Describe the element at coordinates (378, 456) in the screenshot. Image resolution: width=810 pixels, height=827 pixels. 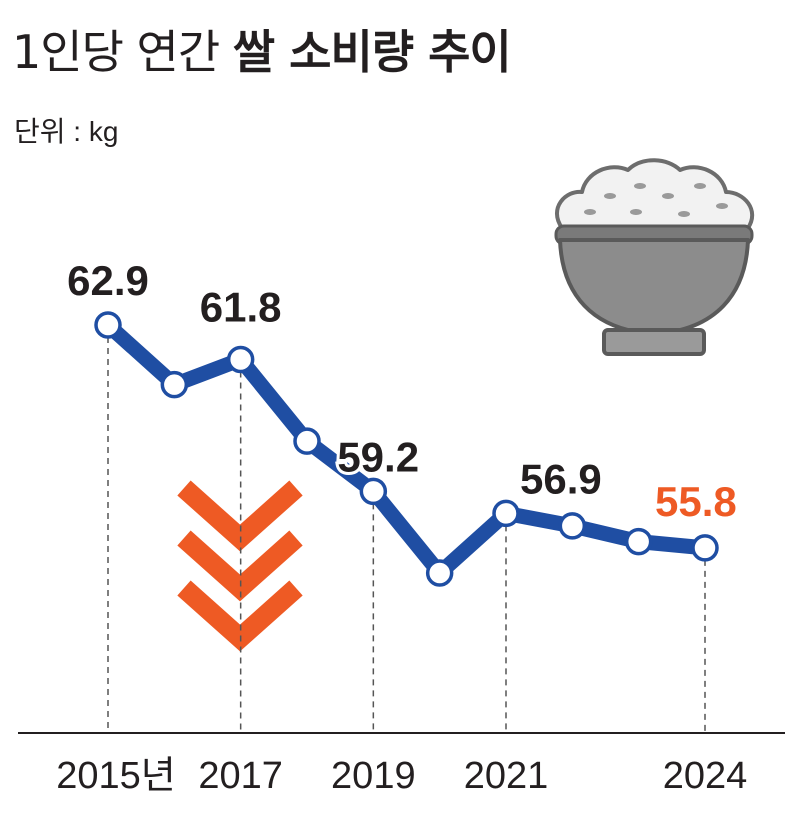
I see `data-label: 59.2` at that location.